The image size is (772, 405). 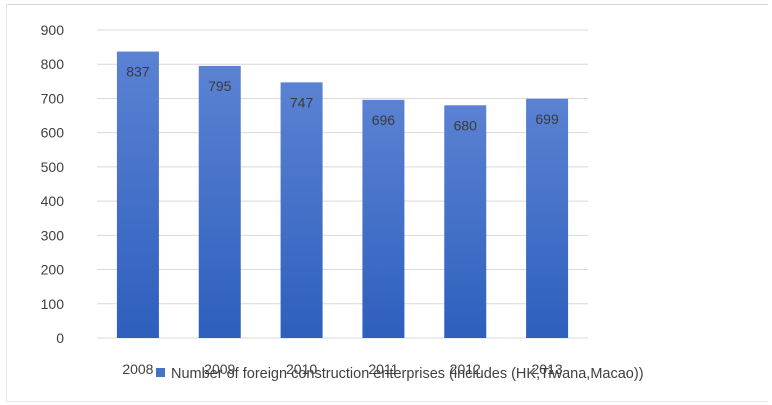 What do you see at coordinates (384, 120) in the screenshot?
I see `bar-data-label: 696` at bounding box center [384, 120].